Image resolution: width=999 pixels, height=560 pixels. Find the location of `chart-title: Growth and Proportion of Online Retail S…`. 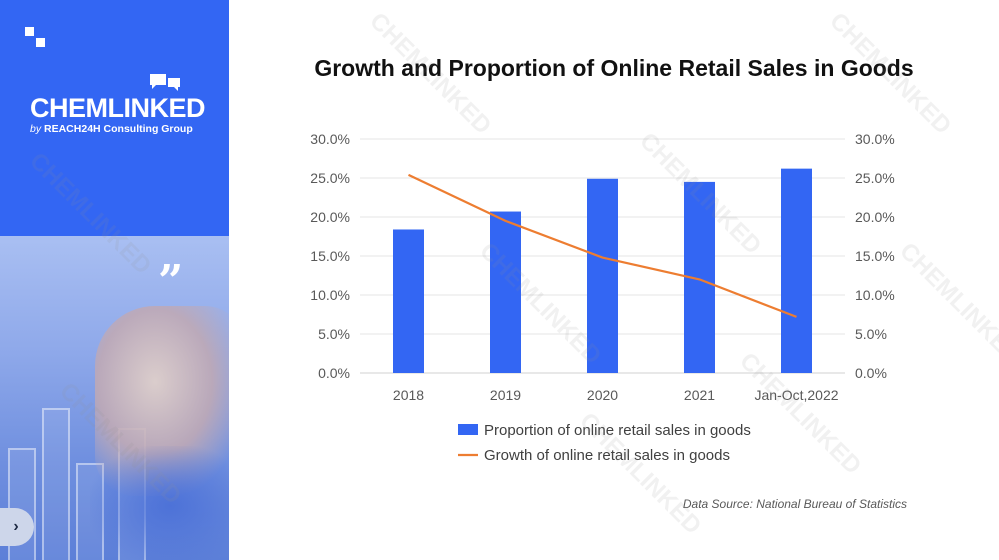

chart-title: Growth and Proportion of Online Retail S… is located at coordinates (614, 68).